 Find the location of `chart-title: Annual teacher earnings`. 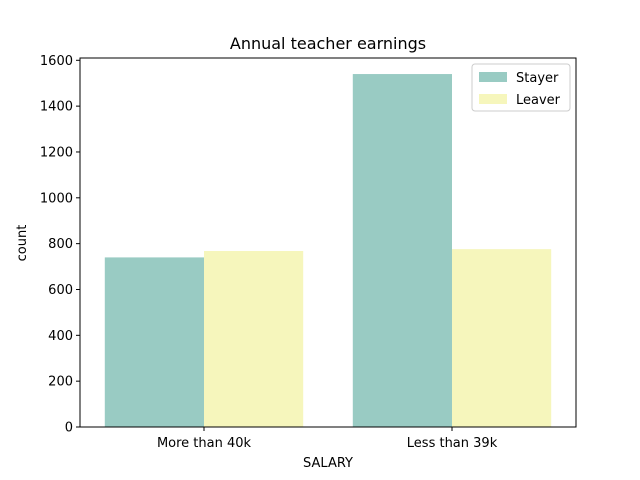

chart-title: Annual teacher earnings is located at coordinates (328, 43).